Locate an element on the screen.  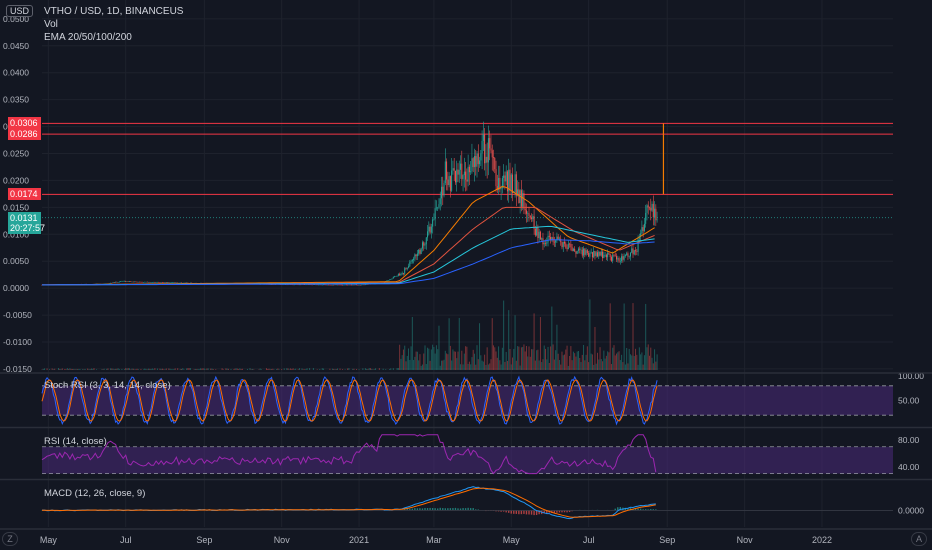
rsi-legend: RSI (14, close) is located at coordinates (75, 441).